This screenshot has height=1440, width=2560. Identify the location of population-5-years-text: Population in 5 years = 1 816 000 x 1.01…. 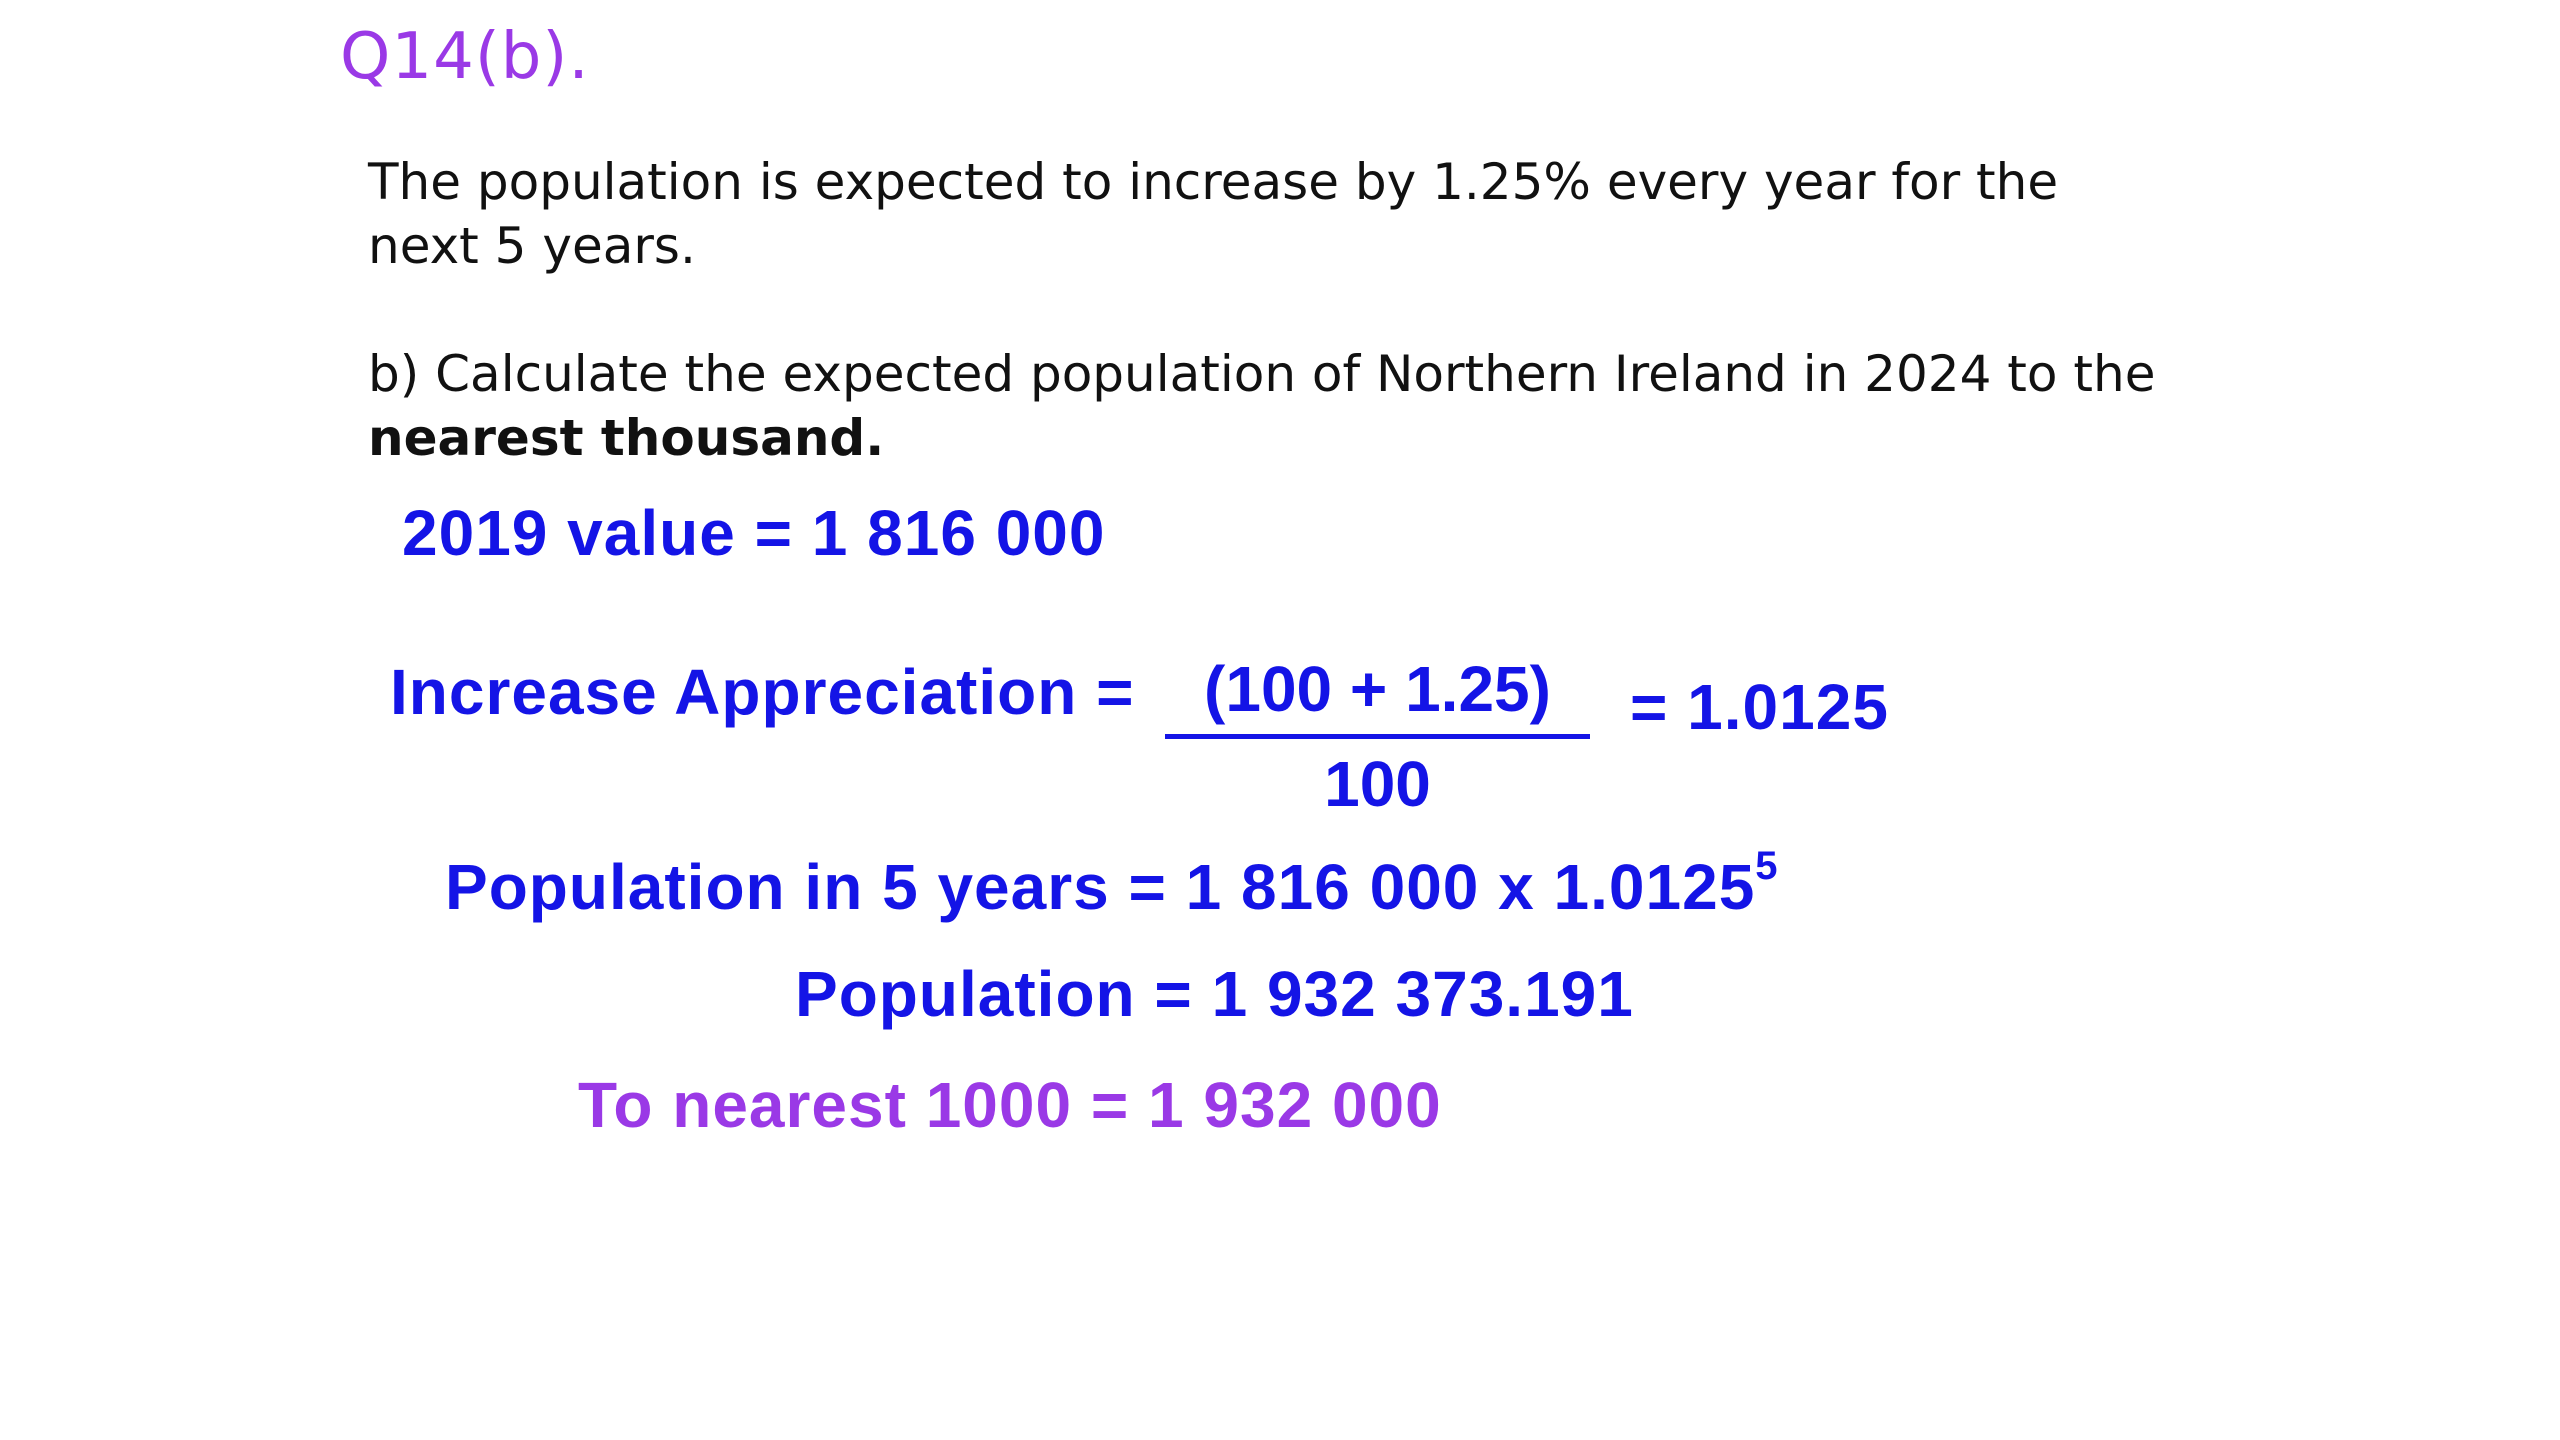
(1100, 887).